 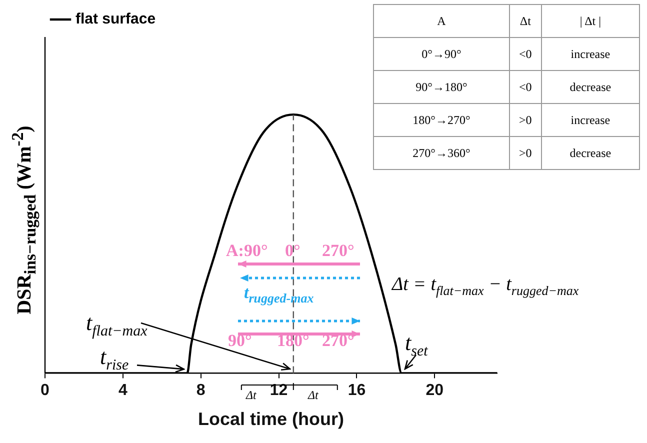 What do you see at coordinates (279, 294) in the screenshot?
I see `annotation: t$_{rugged-max}$` at bounding box center [279, 294].